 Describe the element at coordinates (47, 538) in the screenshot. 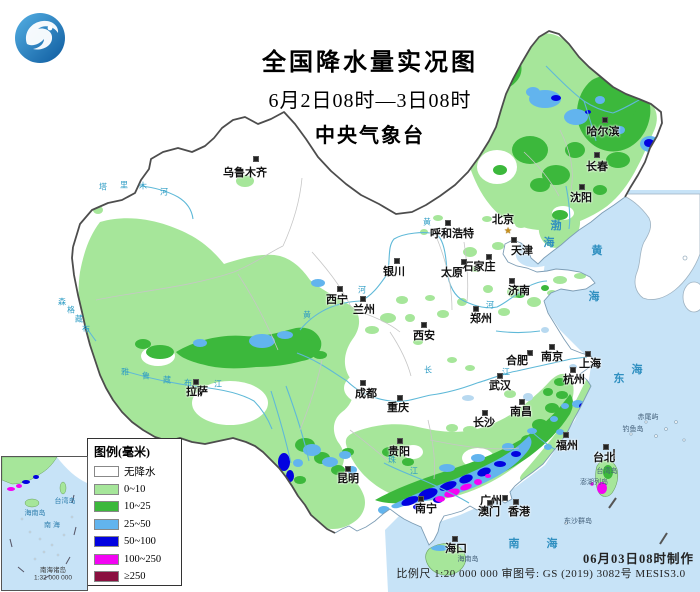

I see `inset-islets` at that location.